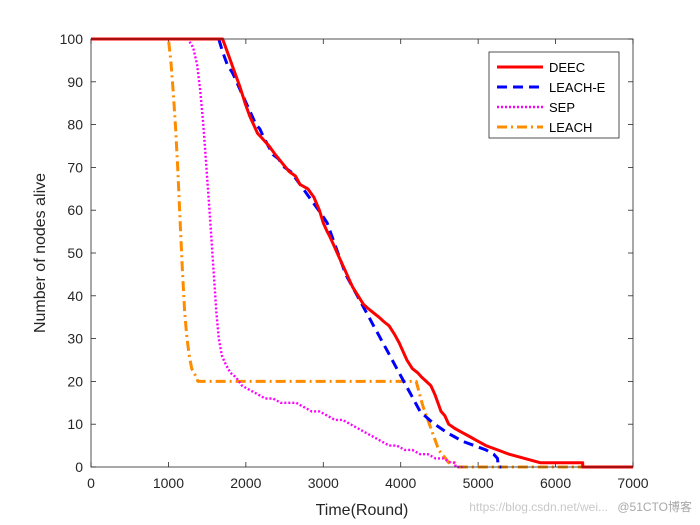 This screenshot has height=525, width=700. Describe the element at coordinates (567, 67) in the screenshot. I see `legend-label-deec: DEEC` at that location.